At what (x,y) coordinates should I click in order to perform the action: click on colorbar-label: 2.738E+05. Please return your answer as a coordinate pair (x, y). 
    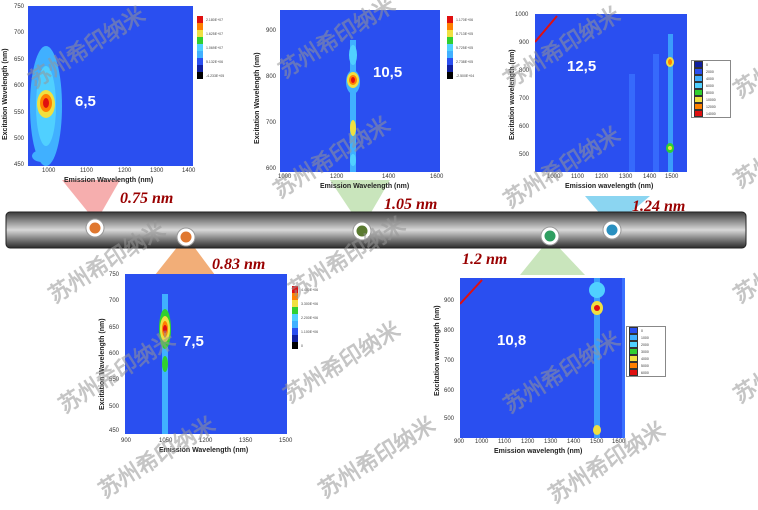
    Looking at the image, I should click on (465, 61).